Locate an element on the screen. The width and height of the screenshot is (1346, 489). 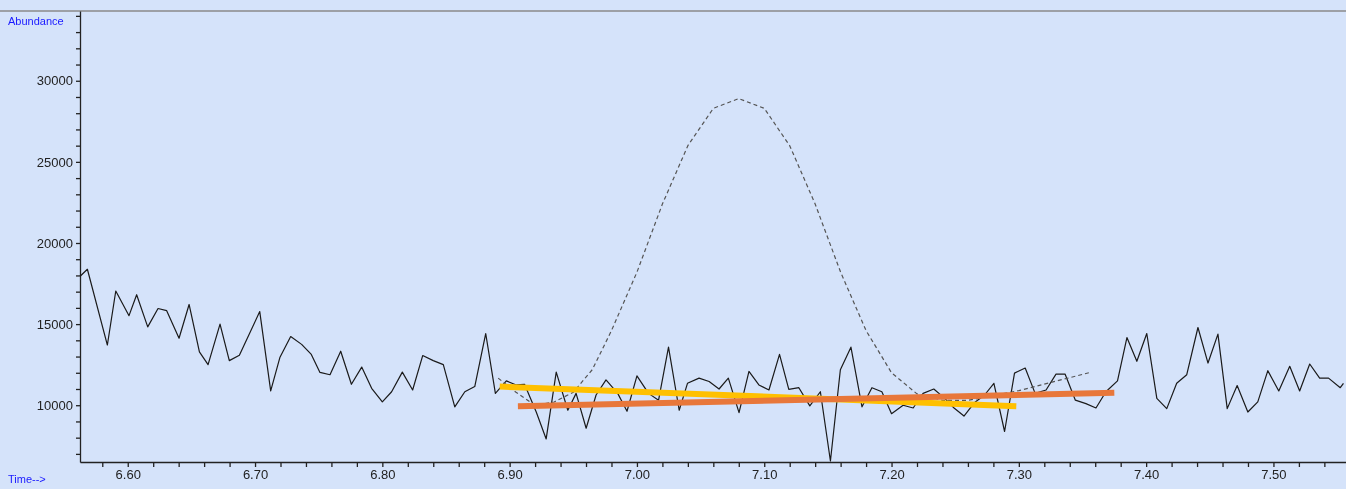
y-tick-label: 25000 is located at coordinates (54, 162).